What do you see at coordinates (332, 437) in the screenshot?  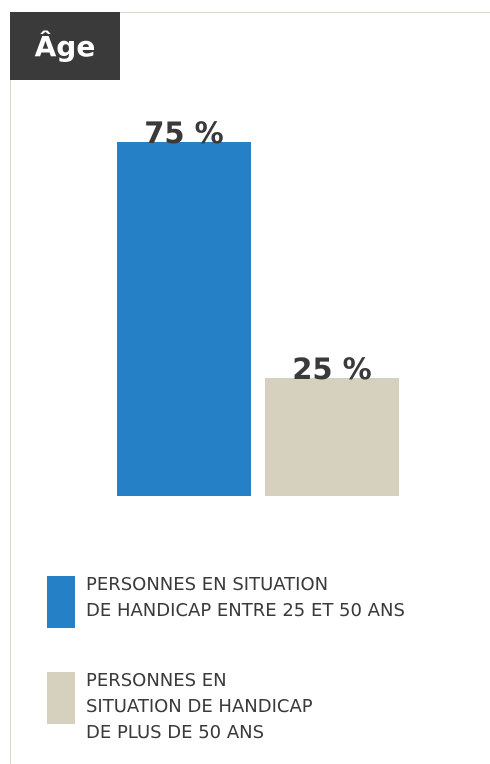 I see `bar-50-plus` at bounding box center [332, 437].